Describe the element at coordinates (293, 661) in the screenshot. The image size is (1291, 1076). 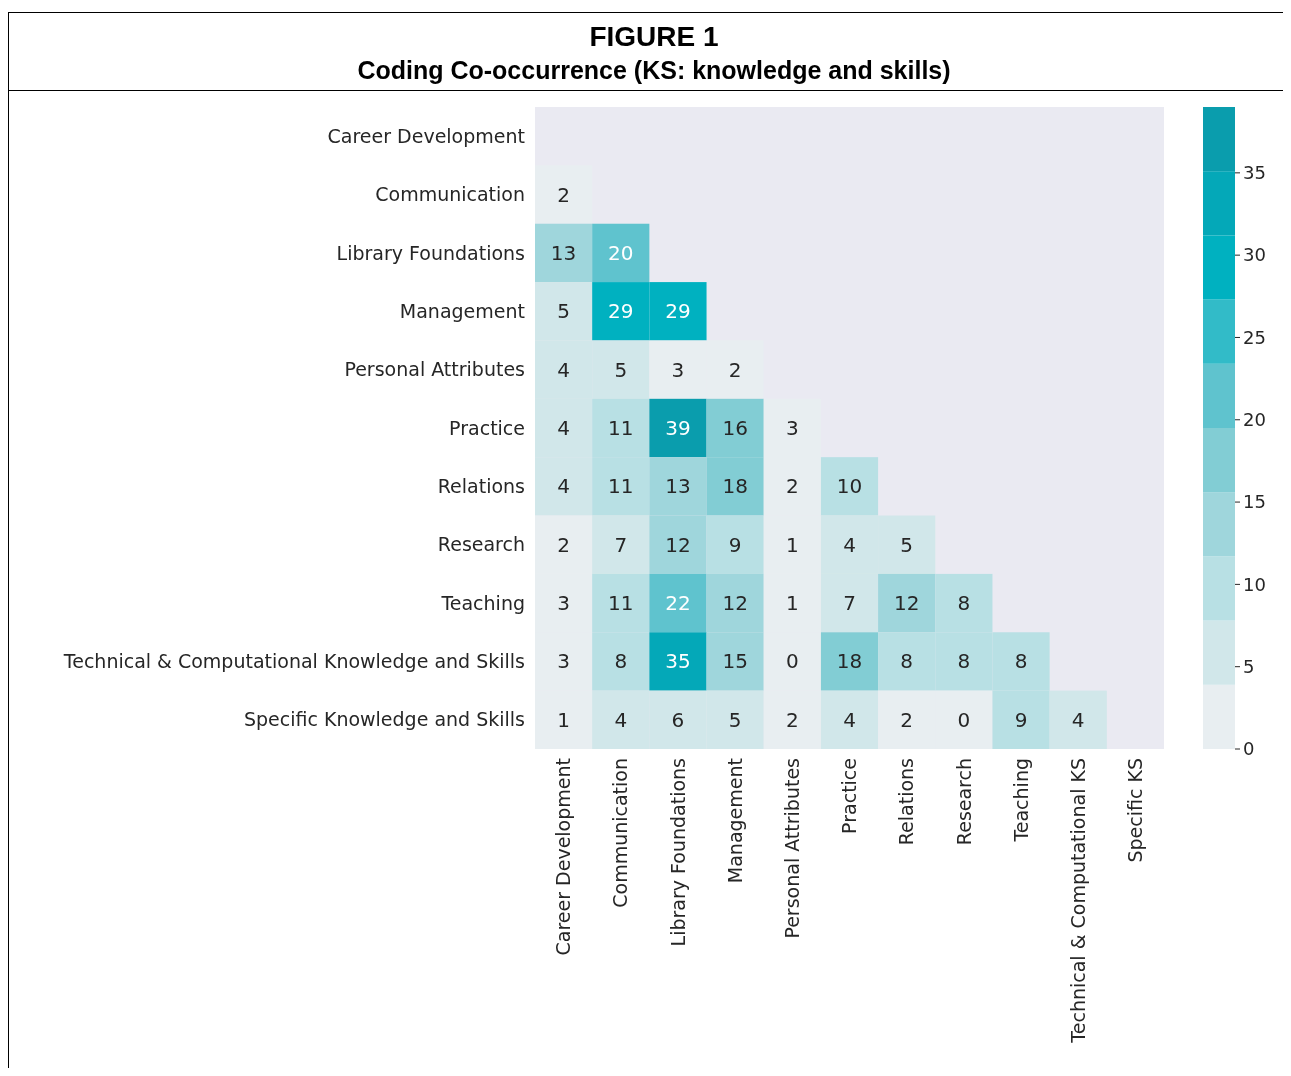
I see `y-tick-label: Technical & Computational Knowledge and Skills` at that location.